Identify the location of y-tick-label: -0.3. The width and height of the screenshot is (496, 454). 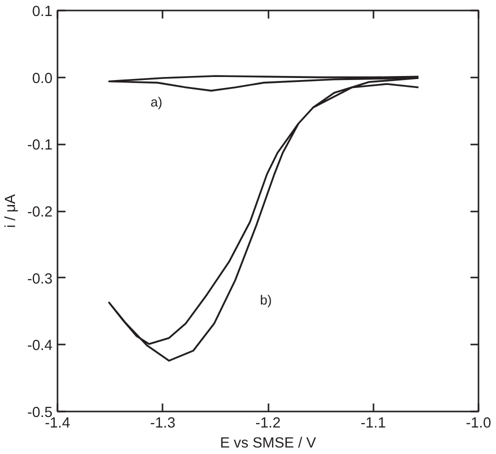
(40, 279).